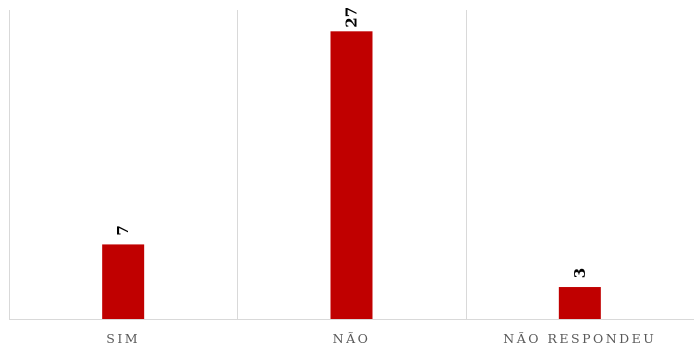  Describe the element at coordinates (579, 338) in the screenshot. I see `category-label-3: NÃO RESPONDEU` at that location.